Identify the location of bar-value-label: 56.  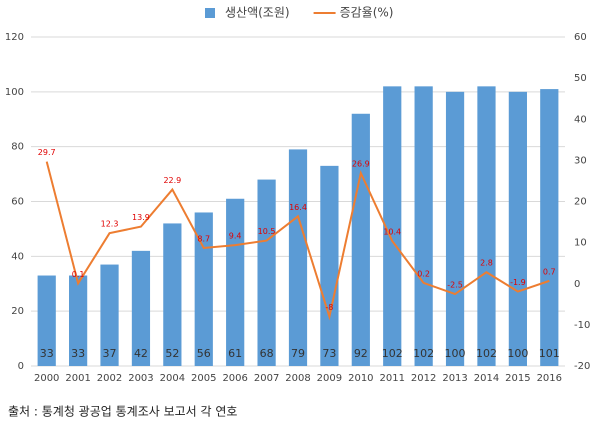
(204, 353).